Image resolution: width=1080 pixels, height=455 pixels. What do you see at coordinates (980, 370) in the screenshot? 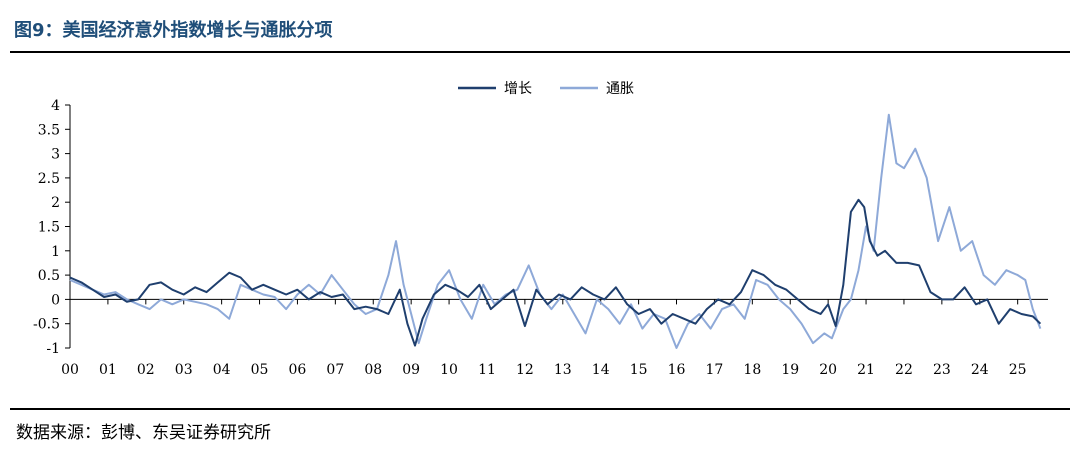
I see `x-tick-label: 24` at bounding box center [980, 370].